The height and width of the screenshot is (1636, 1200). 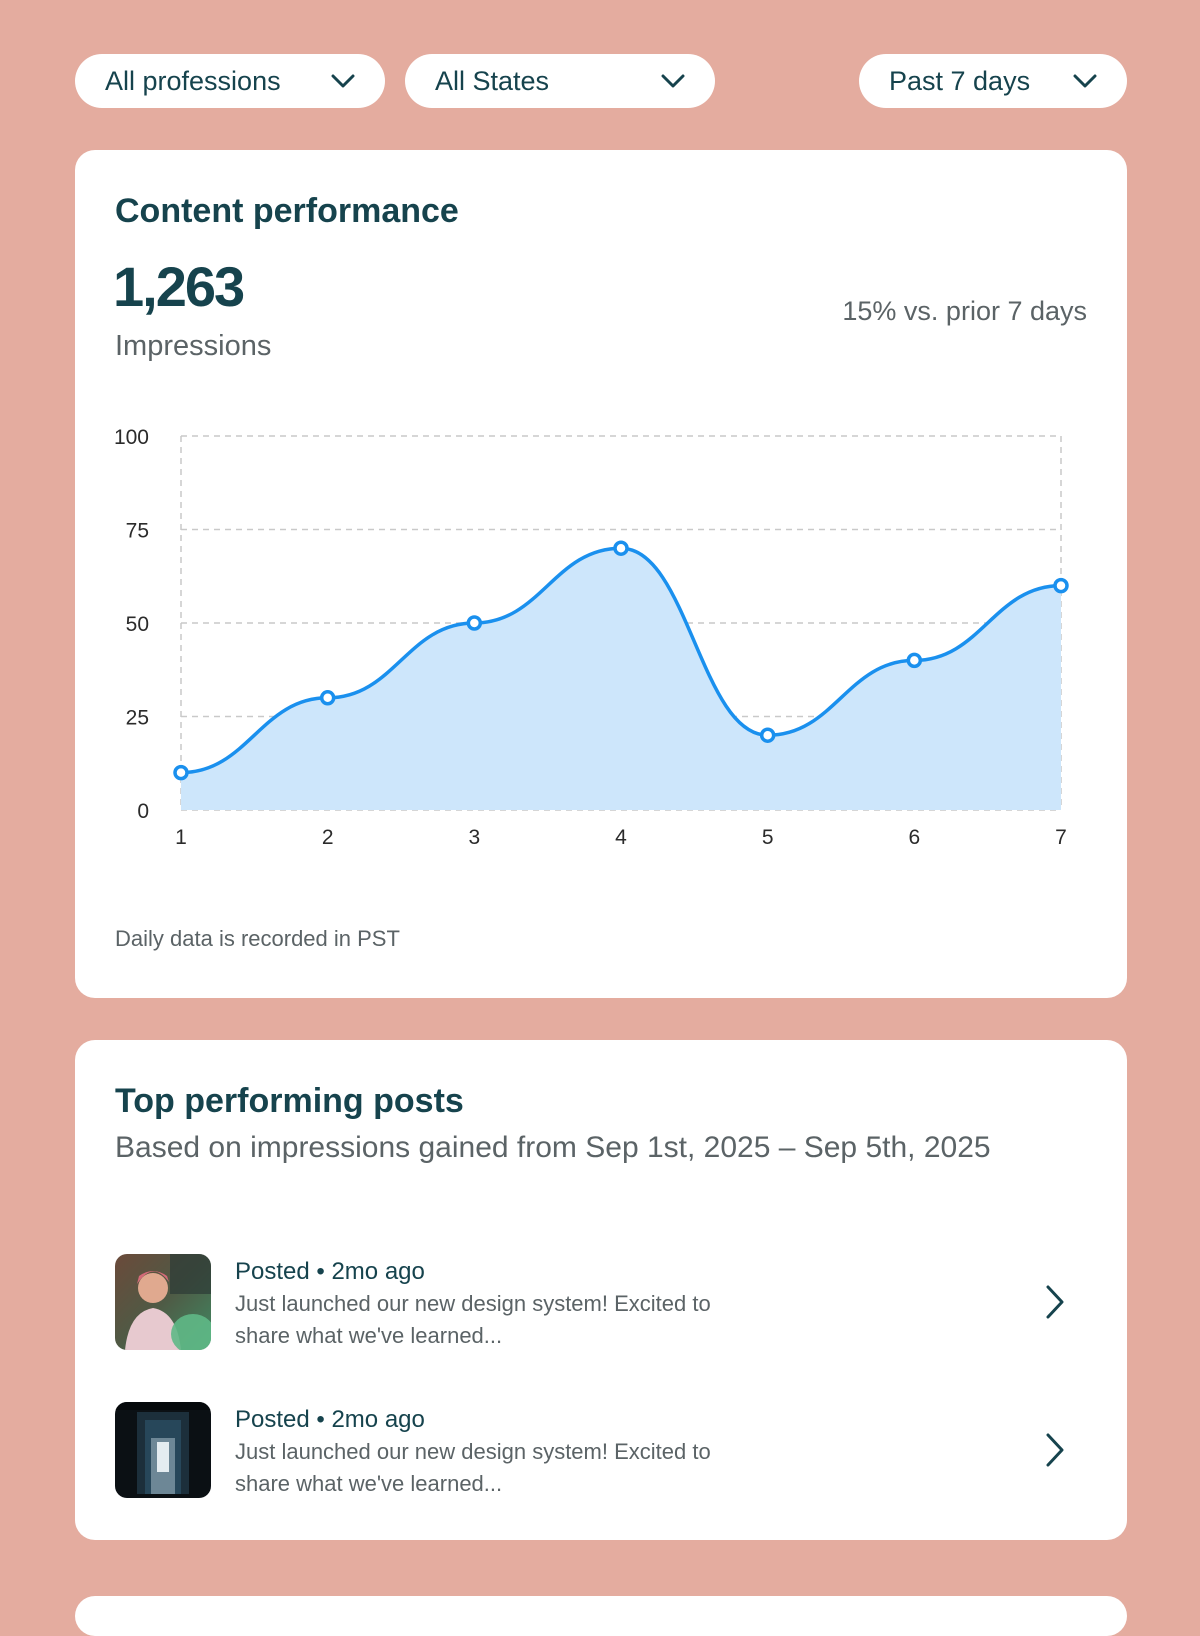 I want to click on x-tick-label: 6, so click(x=914, y=837).